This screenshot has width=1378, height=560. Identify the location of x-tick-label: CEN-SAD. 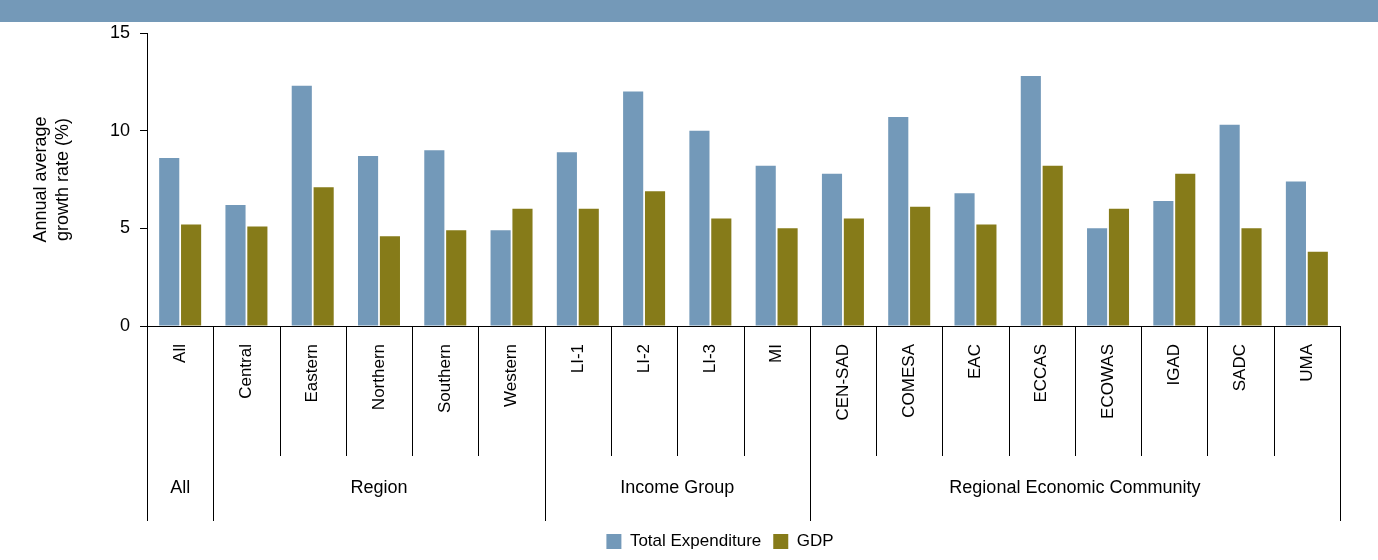
(842, 382).